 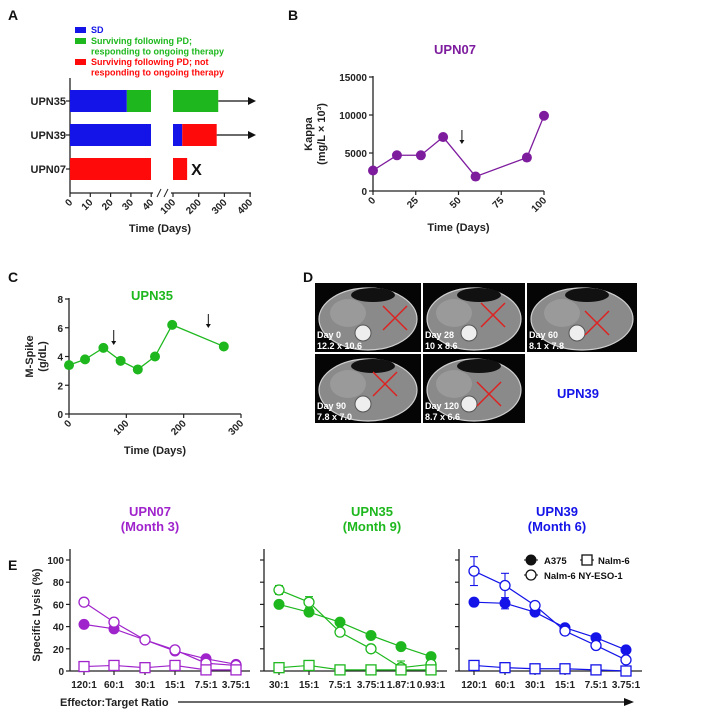 I want to click on series-a375, so click(x=355, y=630).